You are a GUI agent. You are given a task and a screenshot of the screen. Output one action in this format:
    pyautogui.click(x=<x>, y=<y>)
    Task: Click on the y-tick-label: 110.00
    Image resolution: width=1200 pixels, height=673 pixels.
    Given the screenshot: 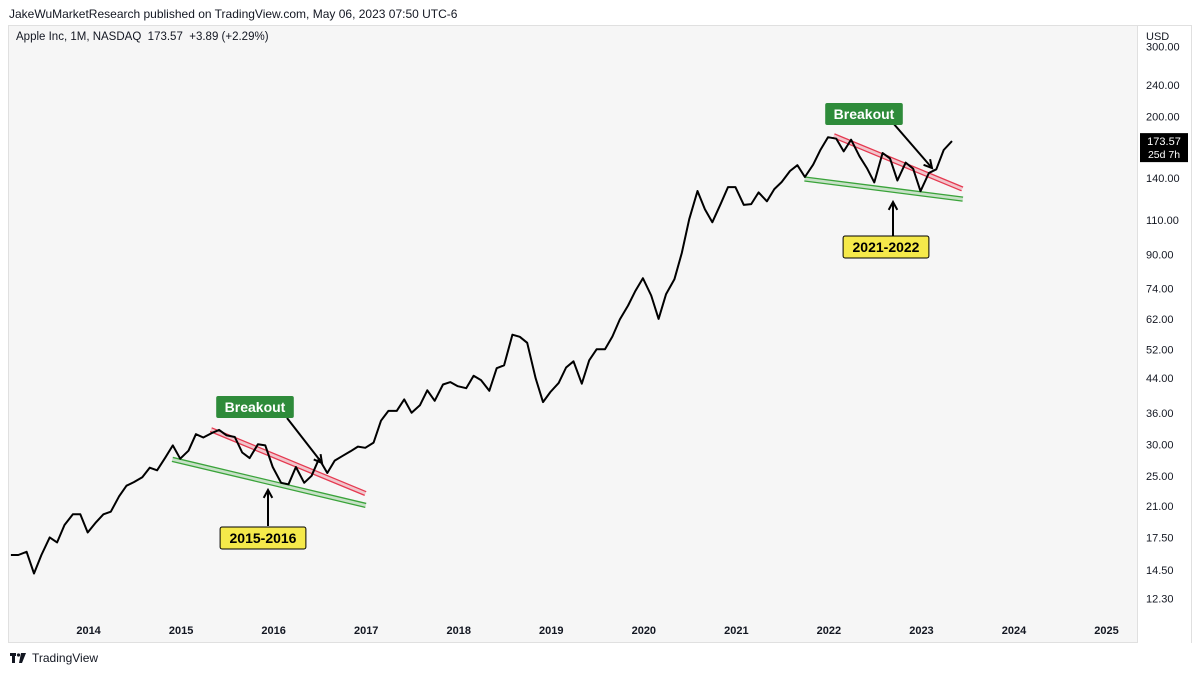 What is the action you would take?
    pyautogui.click(x=1162, y=221)
    